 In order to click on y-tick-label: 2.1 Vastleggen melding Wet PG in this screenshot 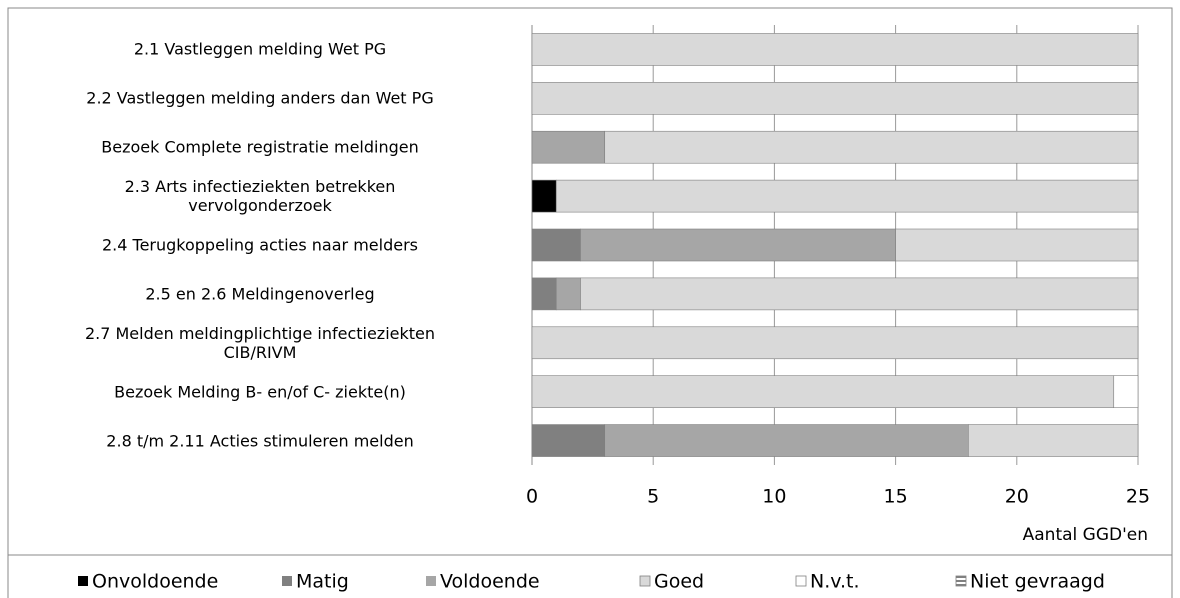, I will do `click(260, 49)`.